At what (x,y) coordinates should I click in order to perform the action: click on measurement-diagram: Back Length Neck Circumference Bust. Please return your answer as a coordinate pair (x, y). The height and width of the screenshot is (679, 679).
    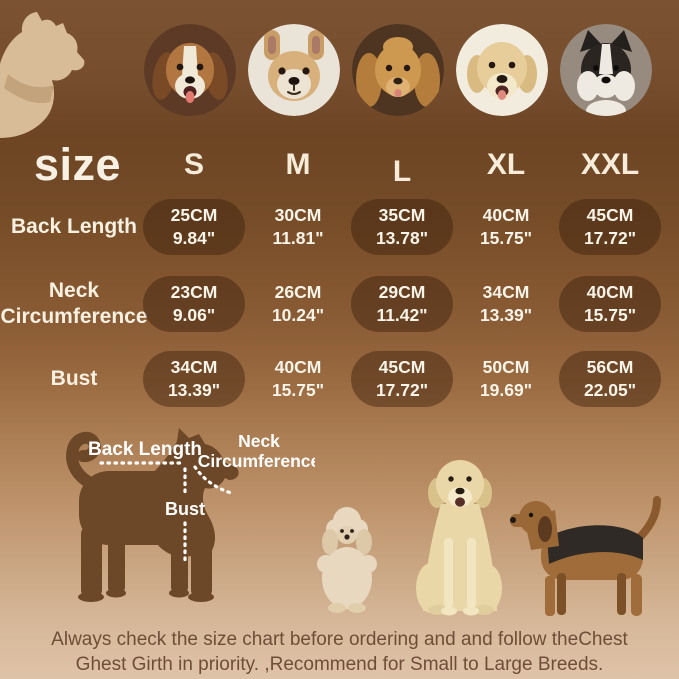
    Looking at the image, I should click on (190, 515).